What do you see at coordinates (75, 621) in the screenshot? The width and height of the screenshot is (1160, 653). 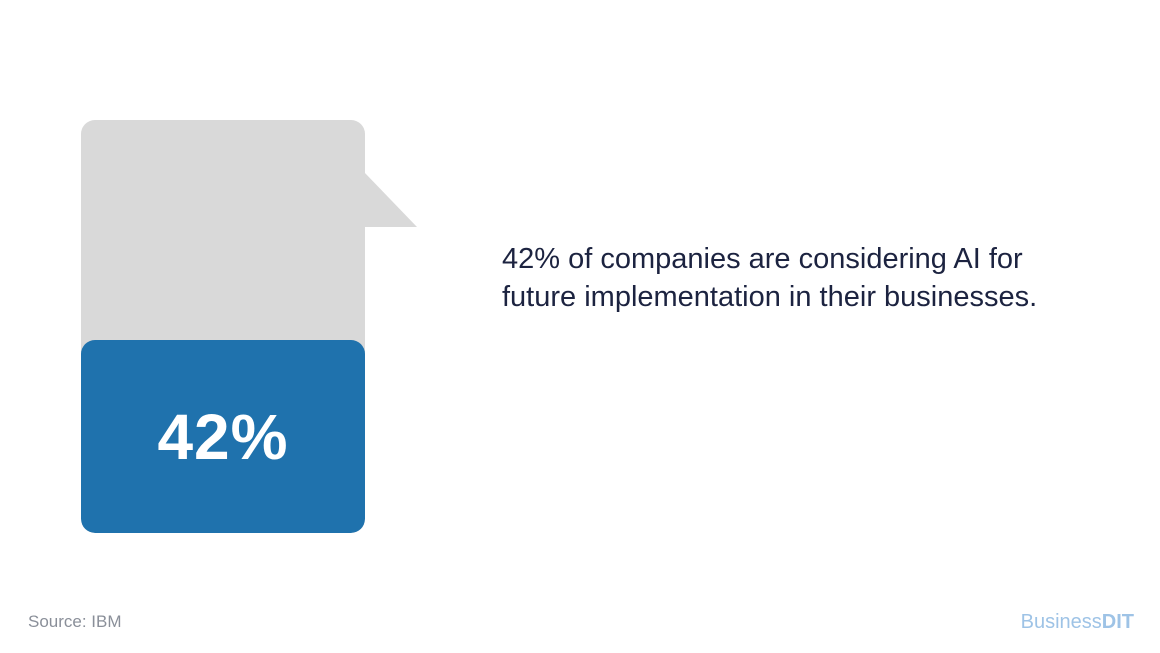 I see `source-label: Source: IBM` at bounding box center [75, 621].